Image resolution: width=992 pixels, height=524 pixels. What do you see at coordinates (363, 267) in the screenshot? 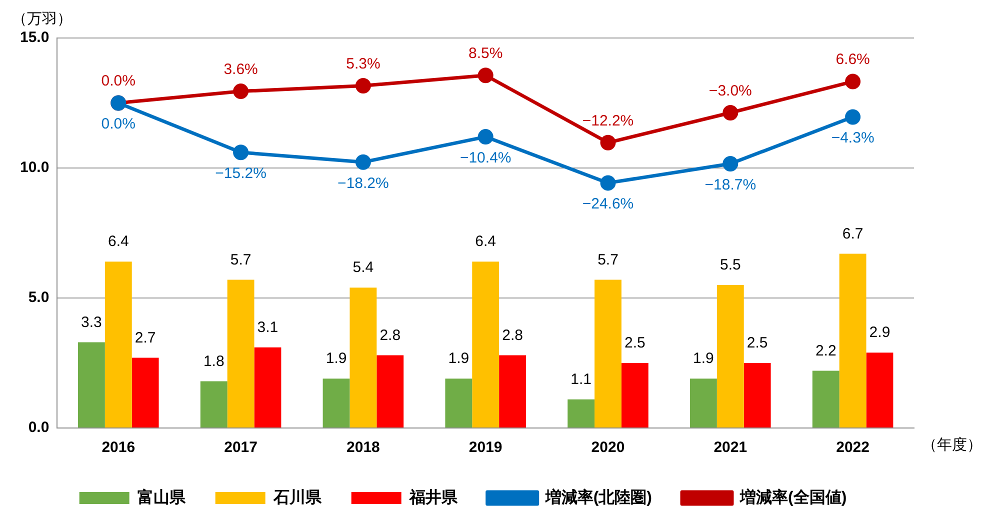
I see `data-label: 5.4` at bounding box center [363, 267].